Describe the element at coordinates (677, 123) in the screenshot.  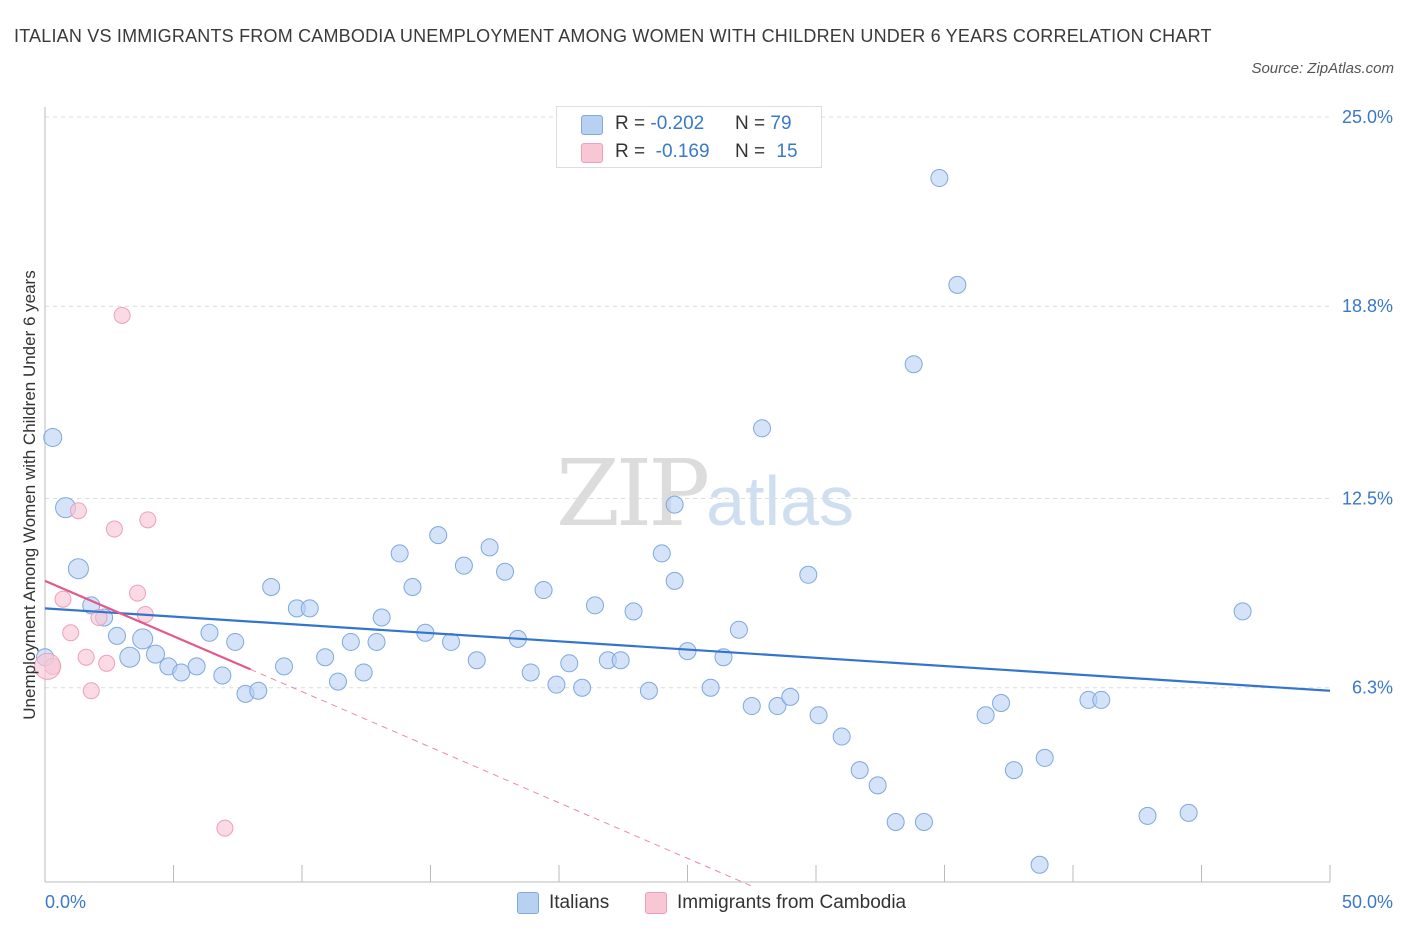
I see `r-value: -0.202` at that location.